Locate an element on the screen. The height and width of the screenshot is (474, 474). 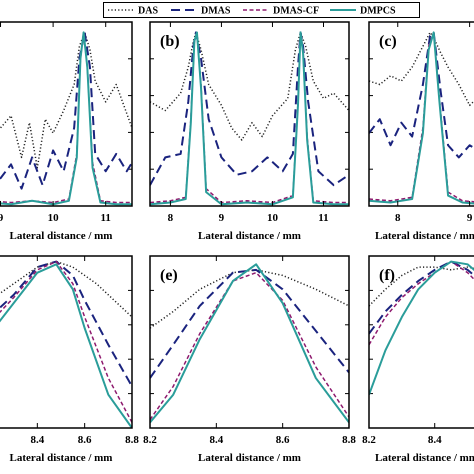
panel-d: 8.4 8.6 8.8 Lateral distance / mm is located at coordinates (69, 359).